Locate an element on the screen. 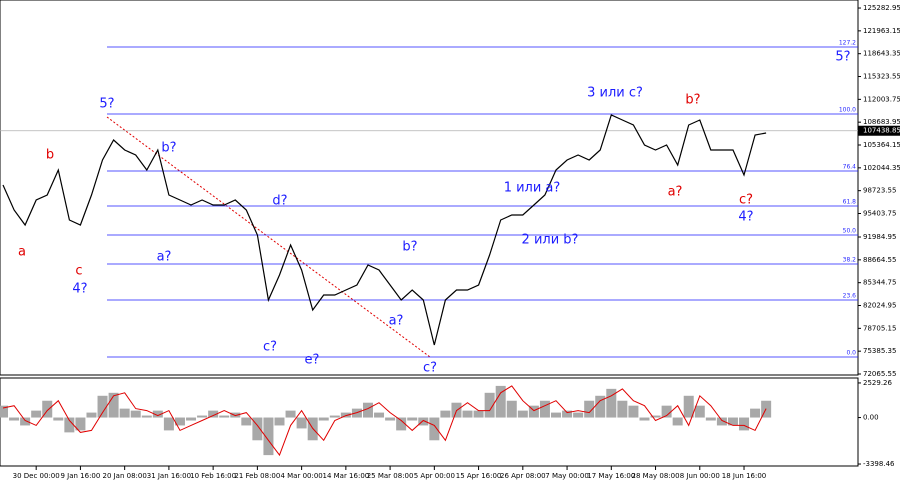 The height and width of the screenshot is (485, 900). wave-label: d? is located at coordinates (279, 201).